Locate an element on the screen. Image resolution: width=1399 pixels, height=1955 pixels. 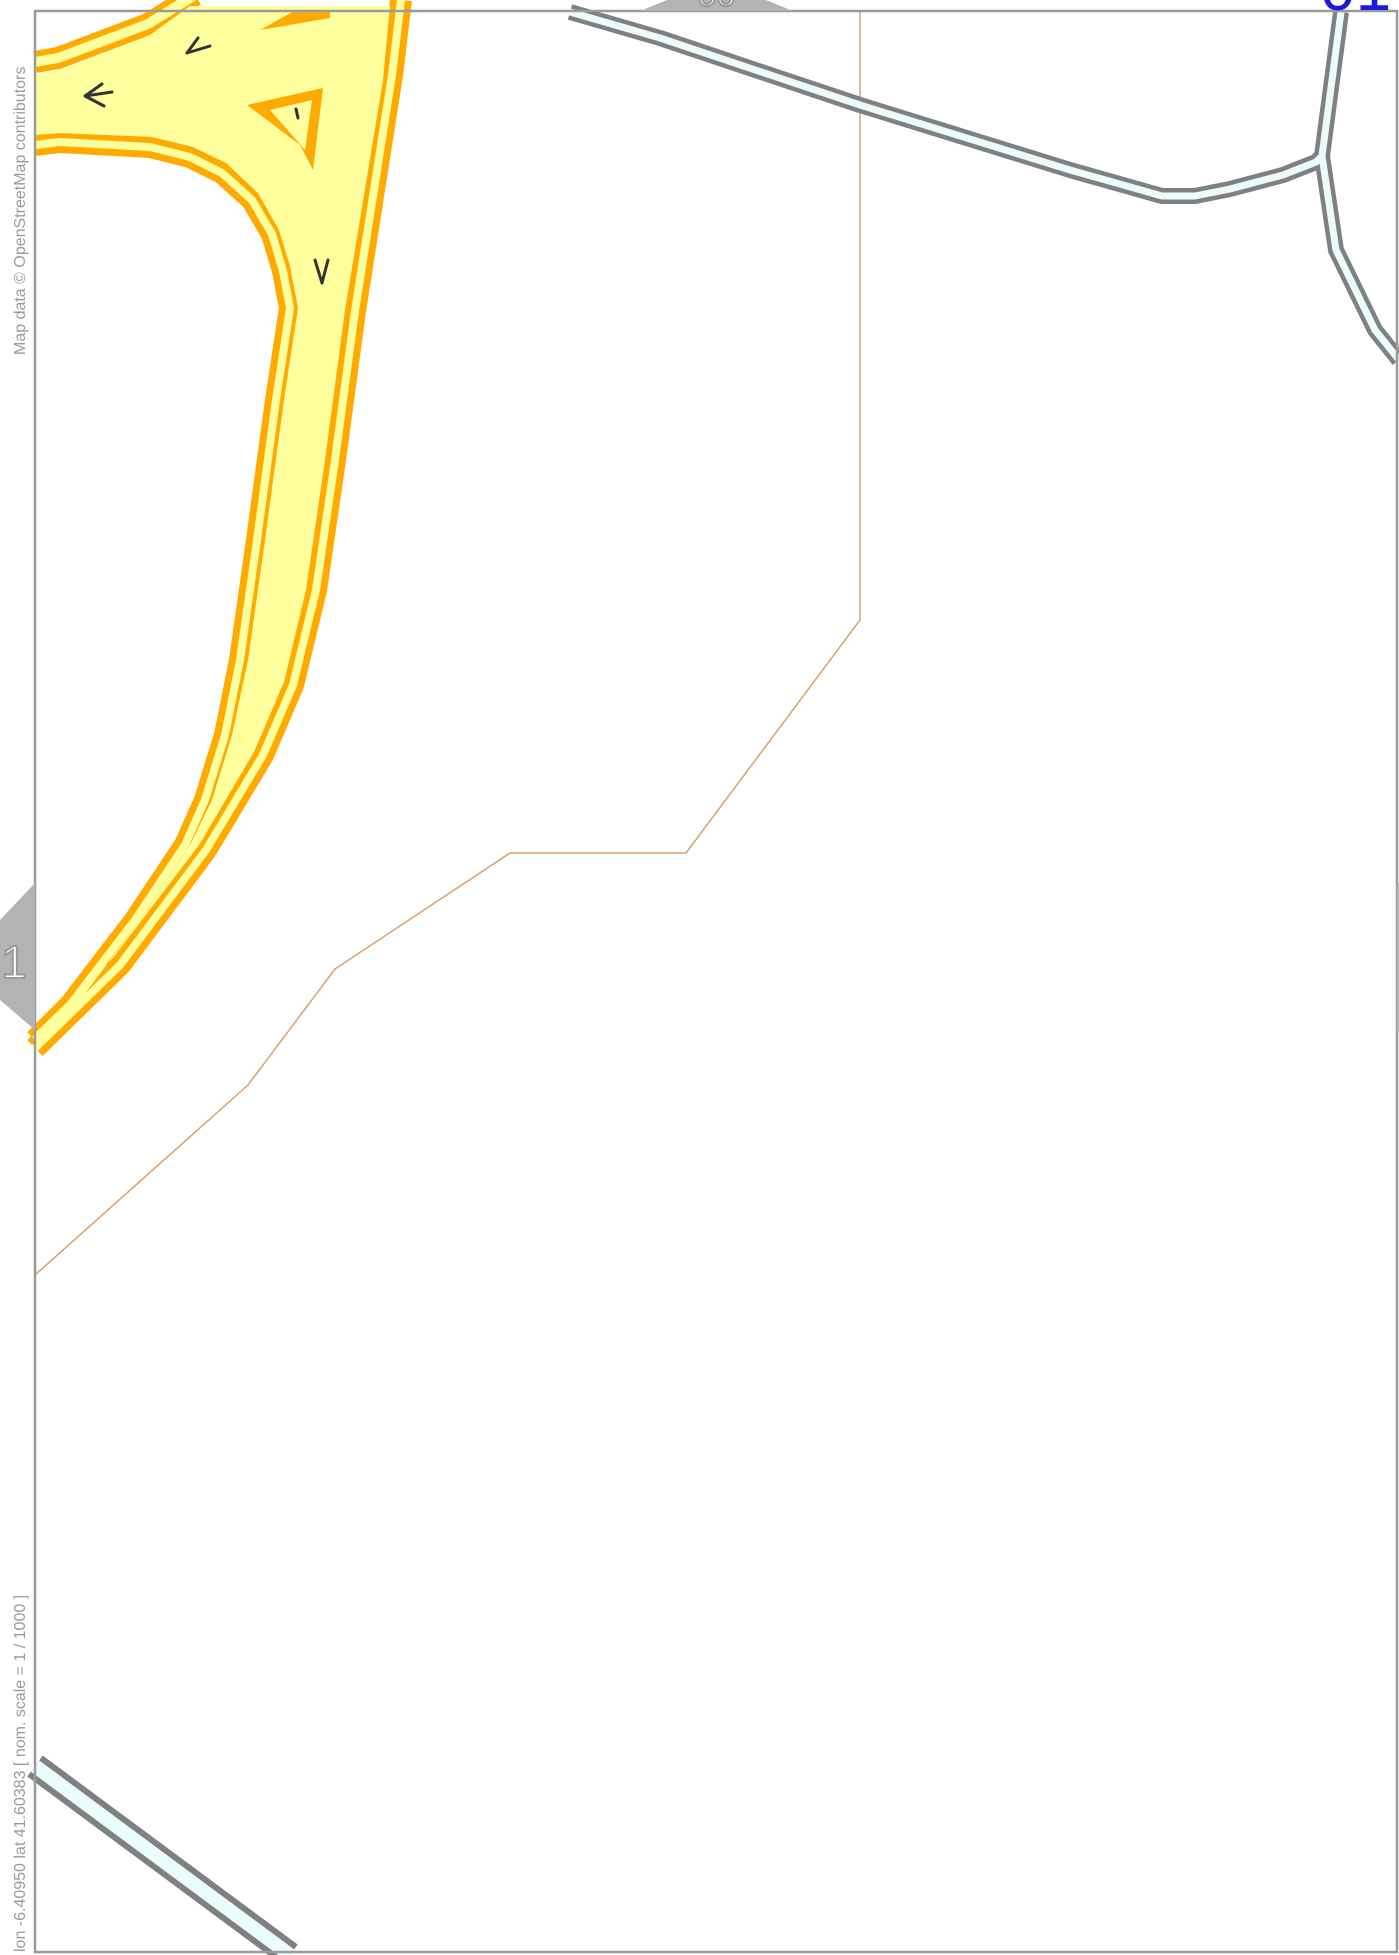
left-page-label: 1 is located at coordinates (14, 962).